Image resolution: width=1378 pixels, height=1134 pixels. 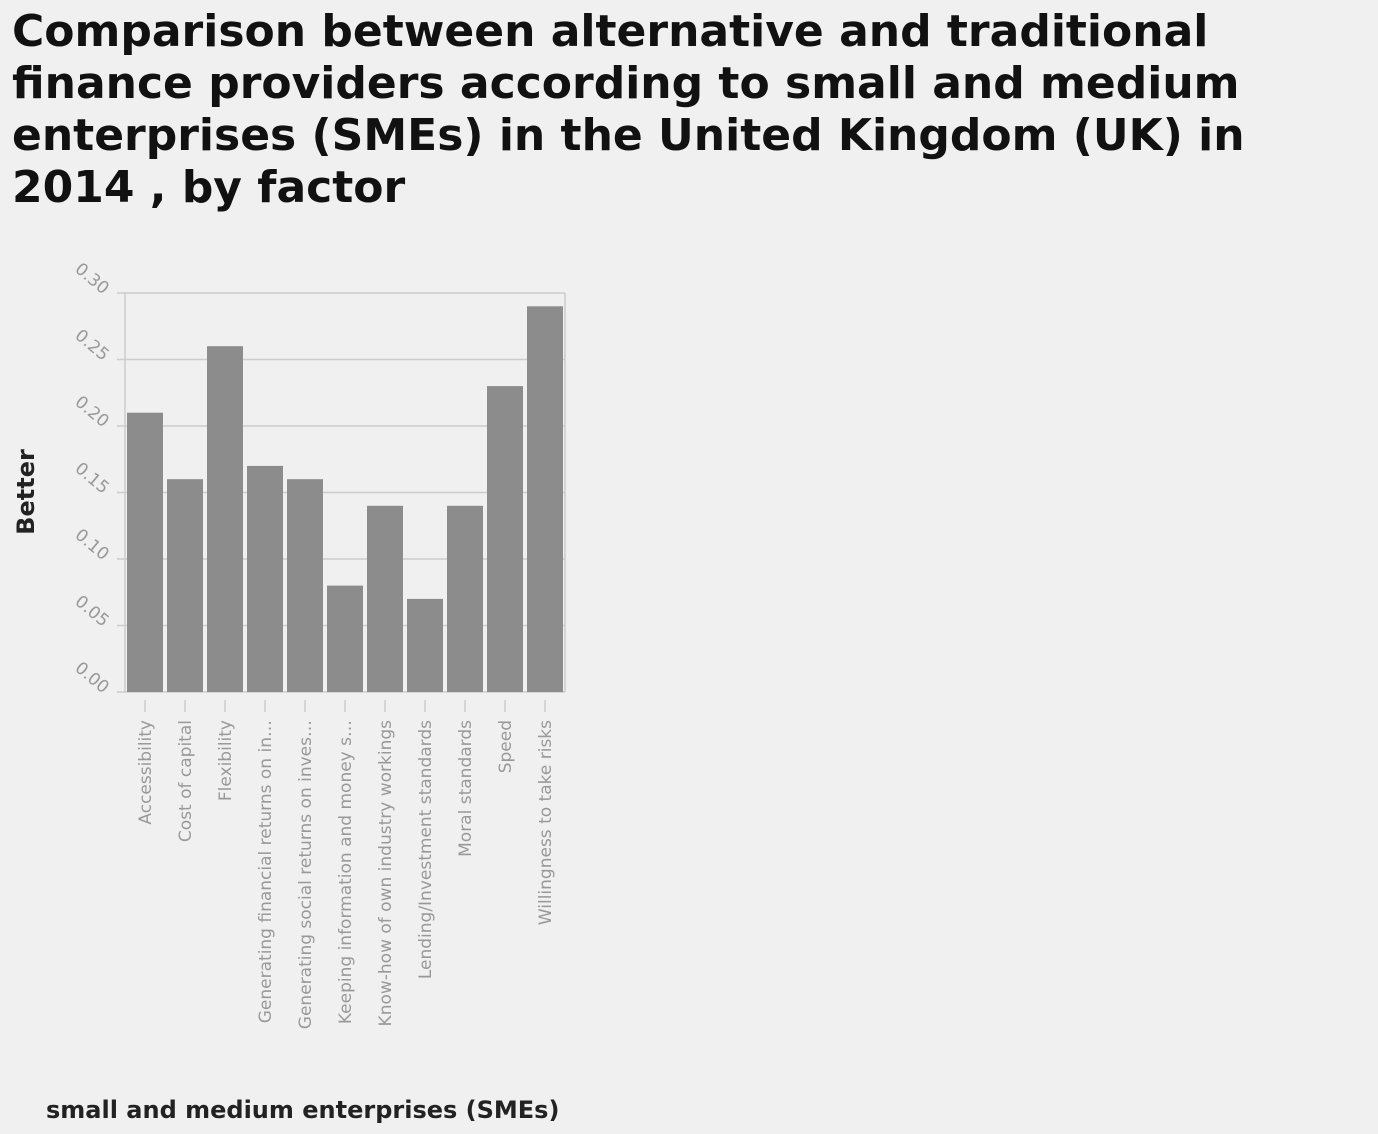 What do you see at coordinates (26, 492) in the screenshot?
I see `y-axis-title: Better` at bounding box center [26, 492].